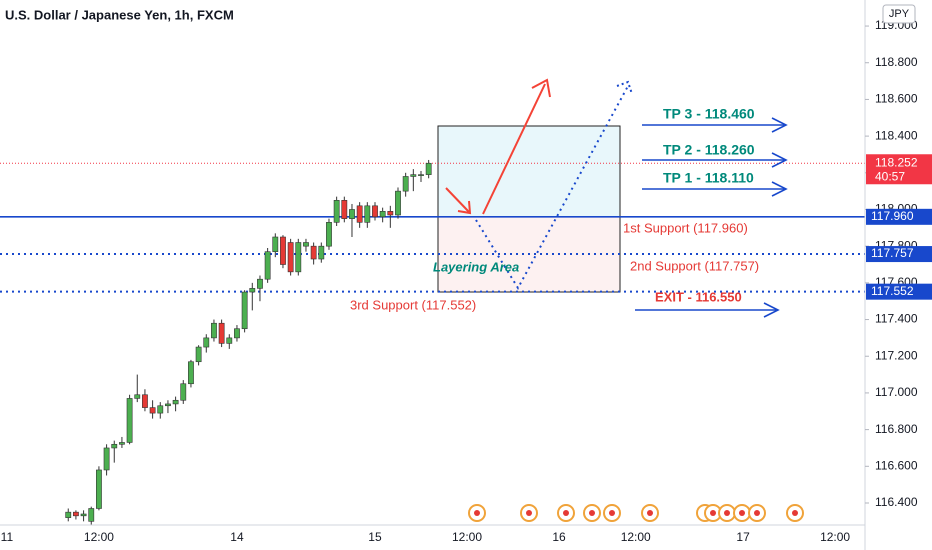 This screenshot has height=550, width=932. What do you see at coordinates (698, 296) in the screenshot?
I see `annotation: EXIT - 116.550` at bounding box center [698, 296].